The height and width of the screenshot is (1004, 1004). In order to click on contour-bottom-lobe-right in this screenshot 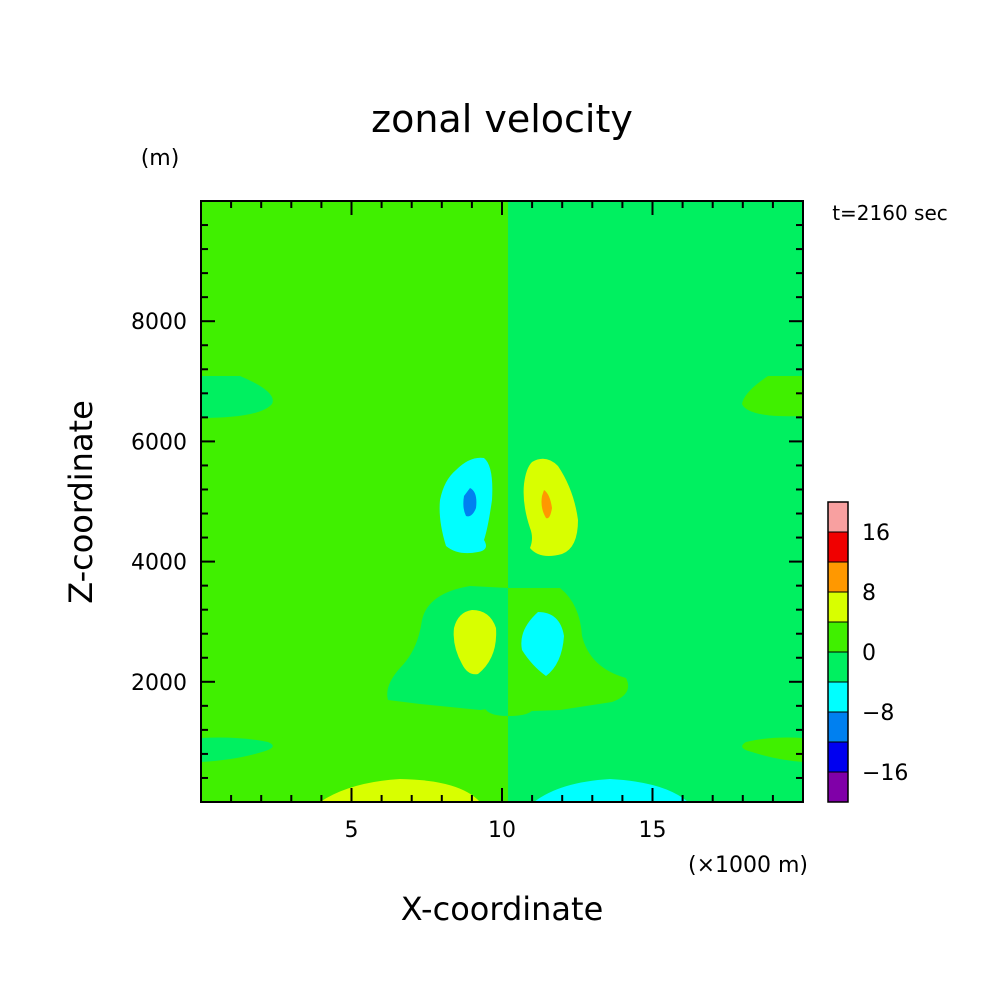, I will do `click(611, 790)`.